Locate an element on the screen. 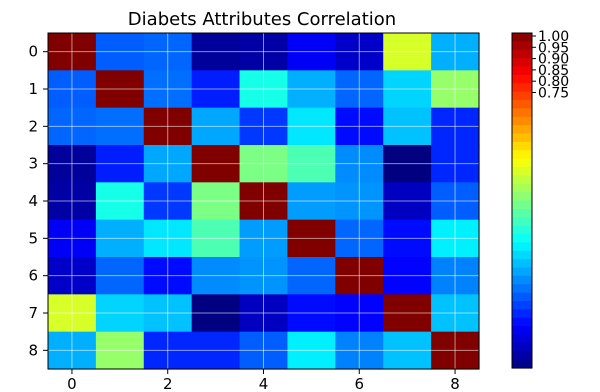  colorbar-tick-label: 0.75 is located at coordinates (553, 94).